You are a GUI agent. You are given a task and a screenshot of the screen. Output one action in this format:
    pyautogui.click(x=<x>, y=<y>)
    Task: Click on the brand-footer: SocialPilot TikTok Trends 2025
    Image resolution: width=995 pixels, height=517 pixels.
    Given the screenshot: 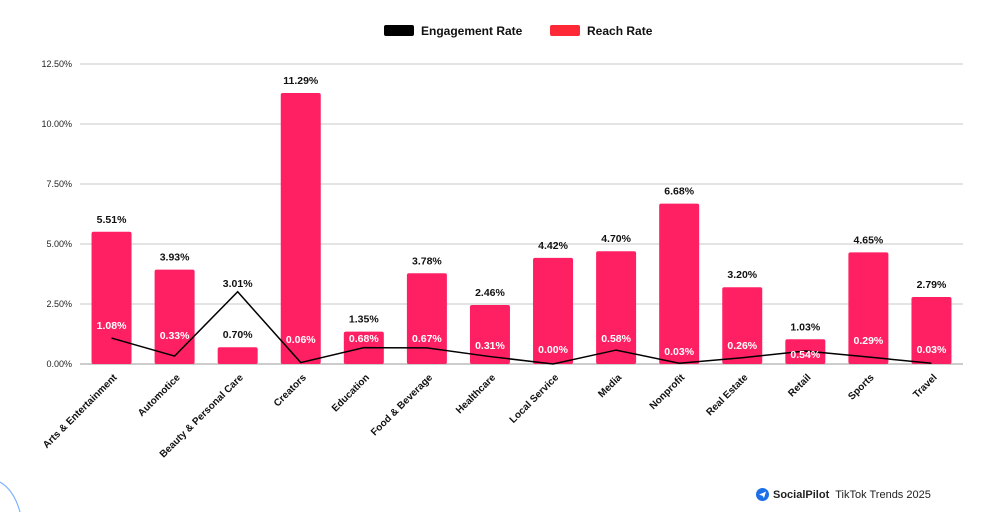 What is the action you would take?
    pyautogui.click(x=843, y=494)
    